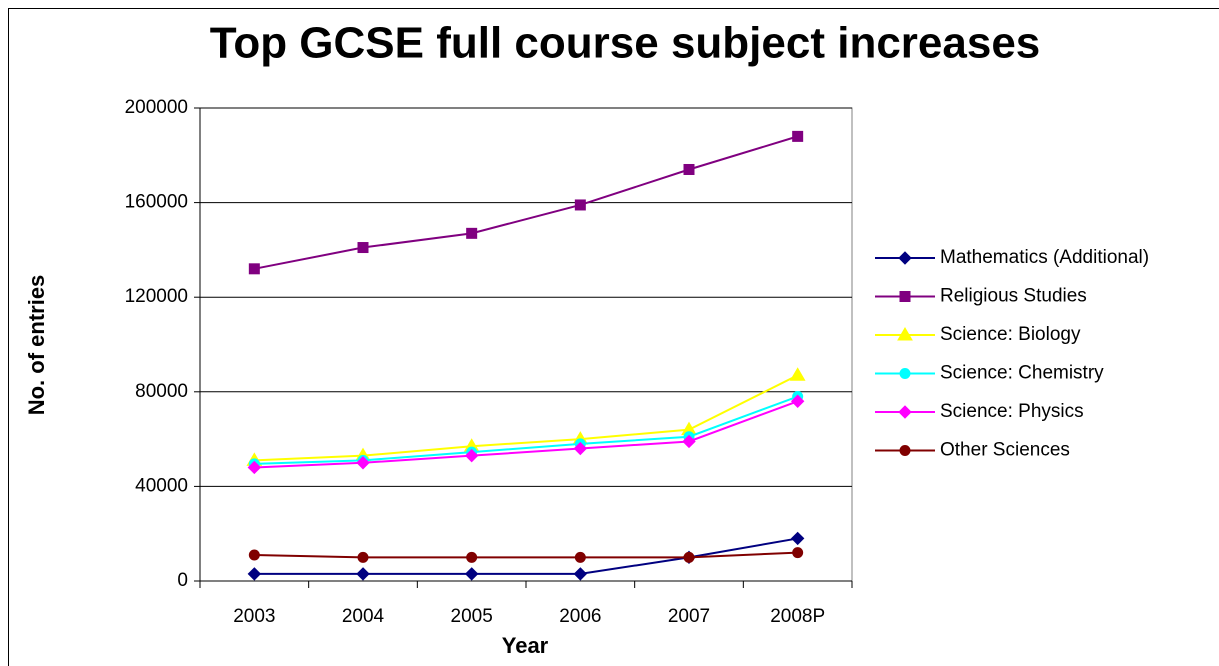  I want to click on legend-label: Other Sciences, so click(1005, 450).